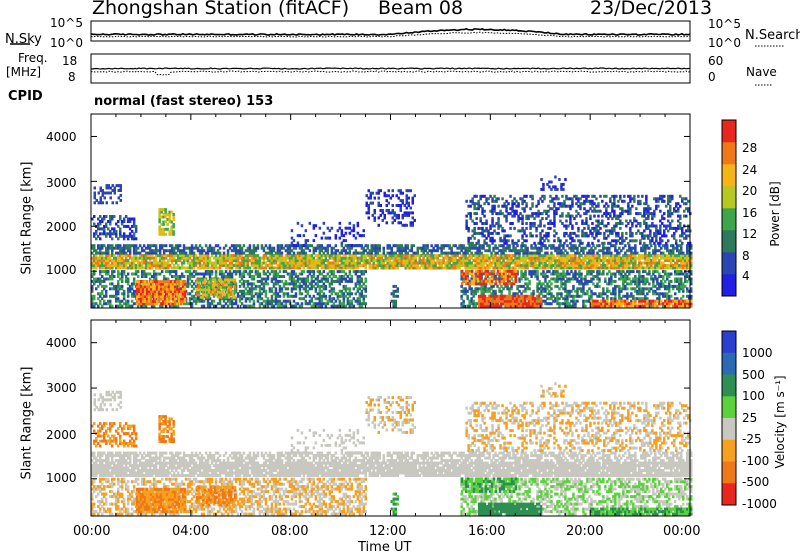 This screenshot has height=555, width=800. Describe the element at coordinates (432, 76) in the screenshot. I see `freq-panel` at that location.